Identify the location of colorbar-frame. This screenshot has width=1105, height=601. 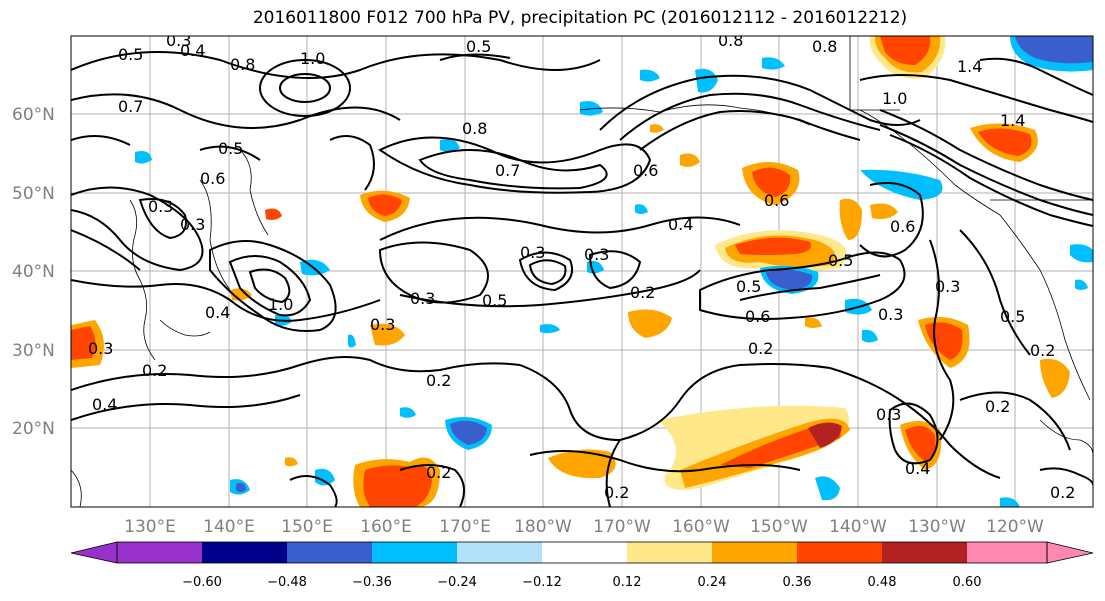
(582, 552).